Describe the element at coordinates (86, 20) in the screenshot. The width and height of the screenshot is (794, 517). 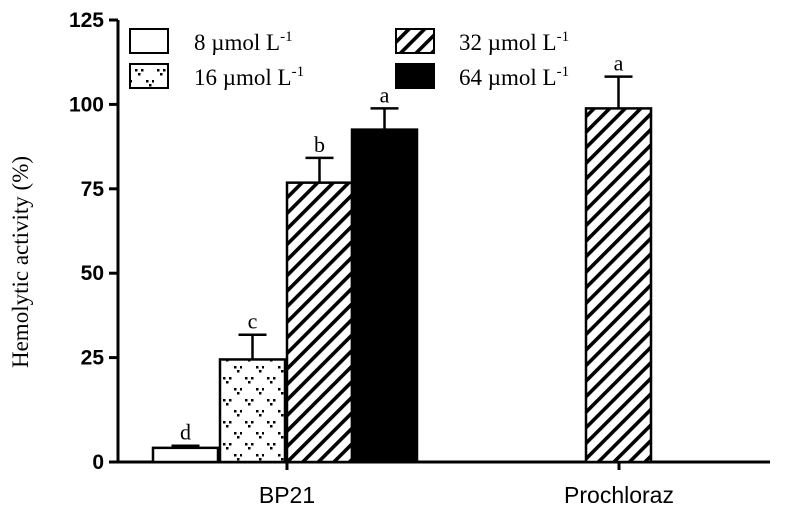
I see `y-tick-label: 125` at that location.